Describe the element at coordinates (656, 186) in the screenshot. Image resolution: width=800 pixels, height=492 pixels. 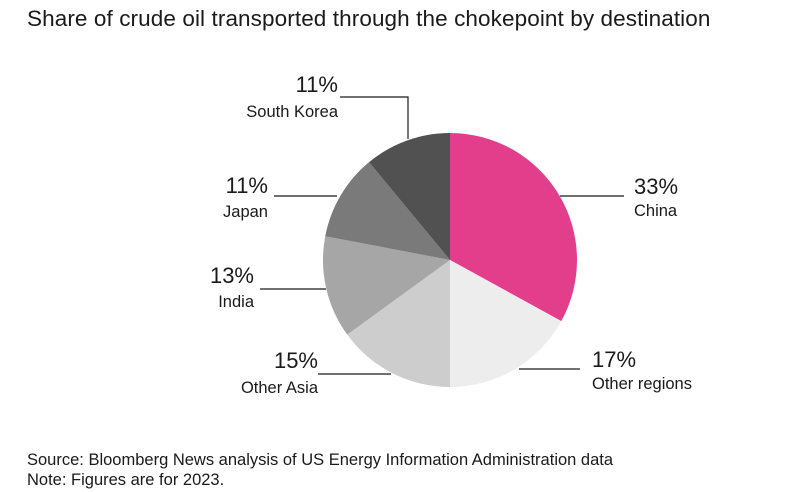
I see `value-label-china: 33%` at that location.